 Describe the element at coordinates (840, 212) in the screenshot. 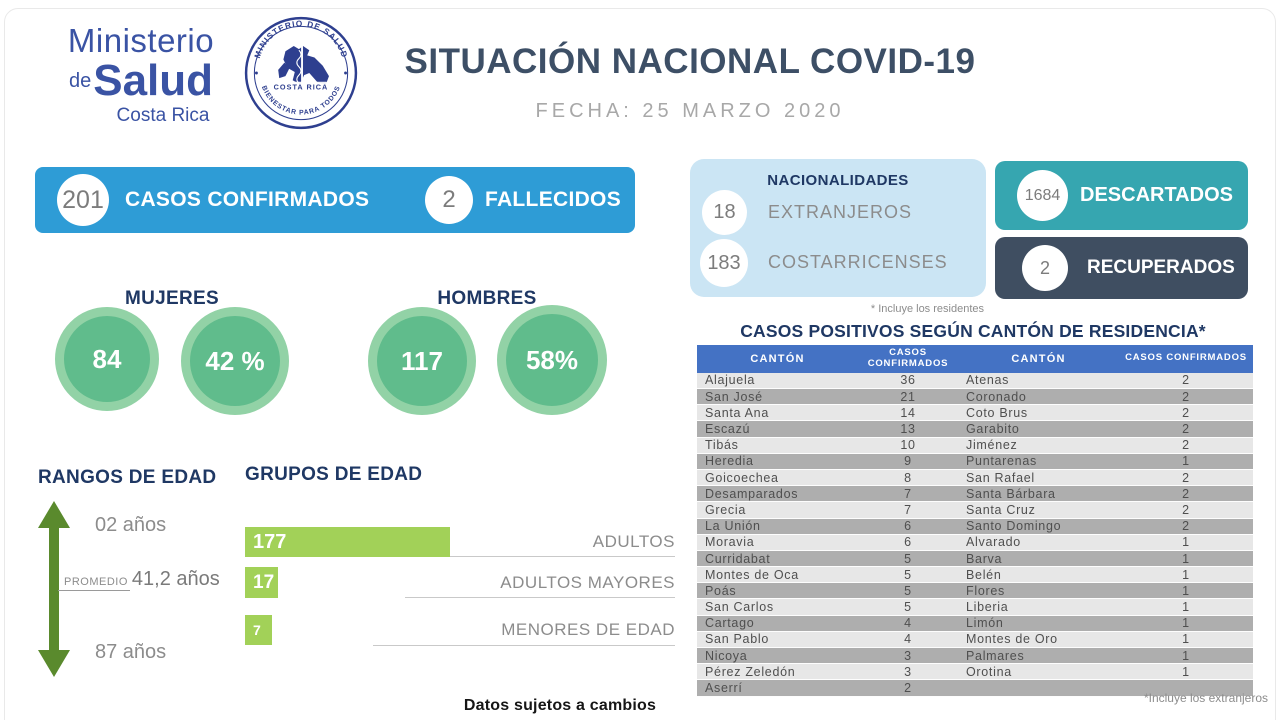

I see `foreigners-label: EXTRANJEROS` at that location.